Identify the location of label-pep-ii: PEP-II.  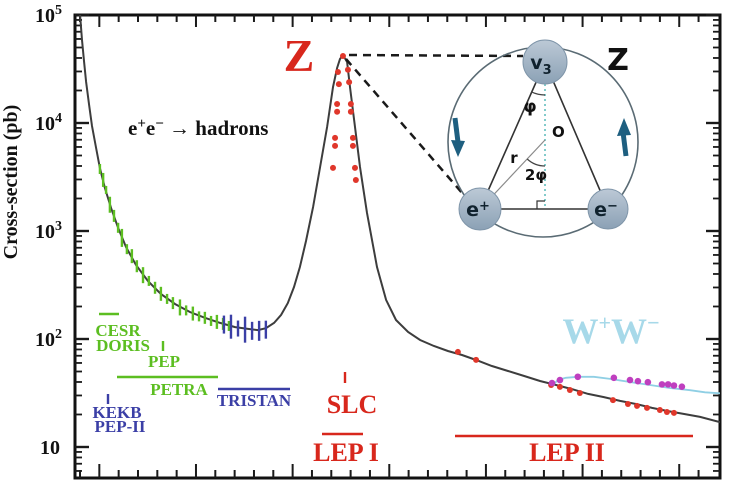
(120, 426).